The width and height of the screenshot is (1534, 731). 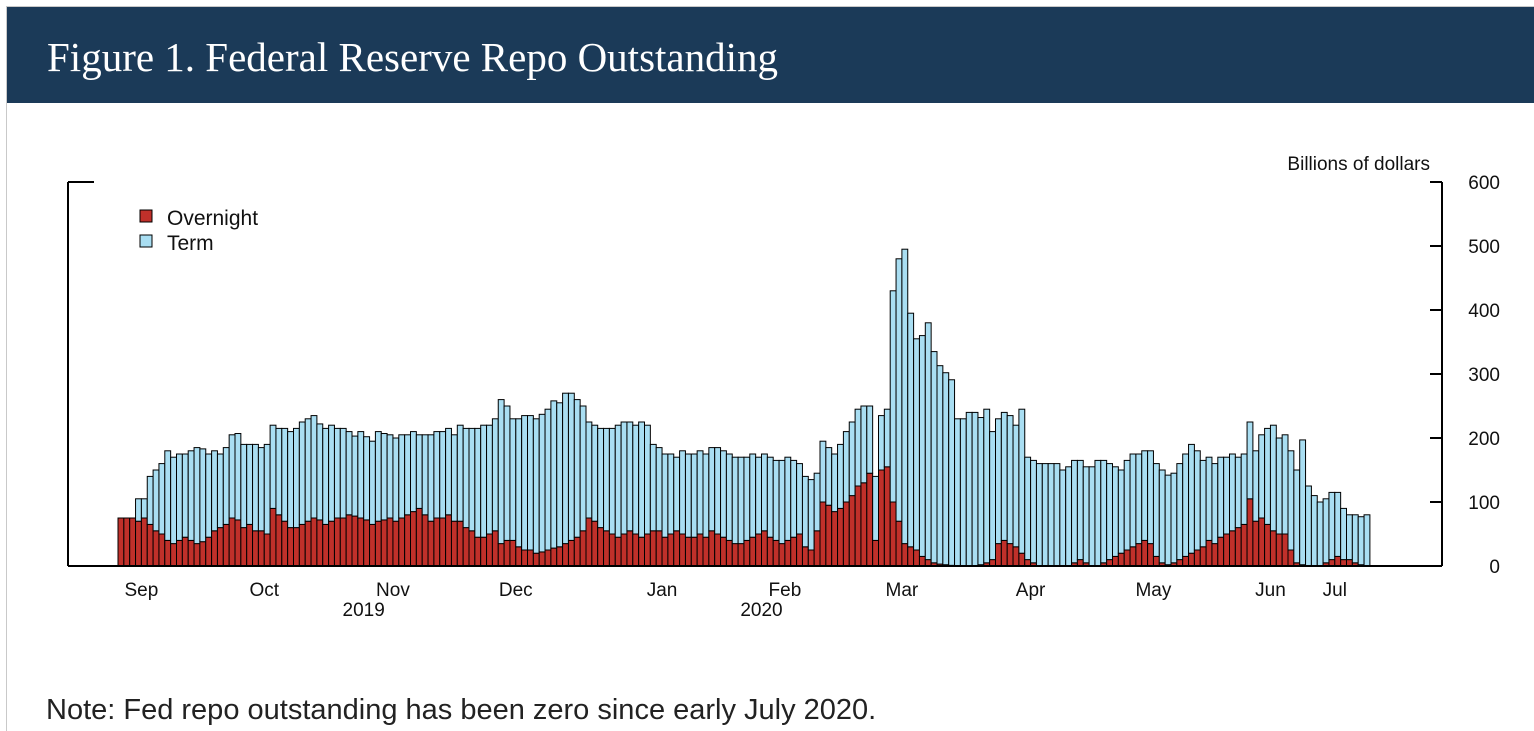 I want to click on x-month-label: Jan, so click(x=662, y=590).